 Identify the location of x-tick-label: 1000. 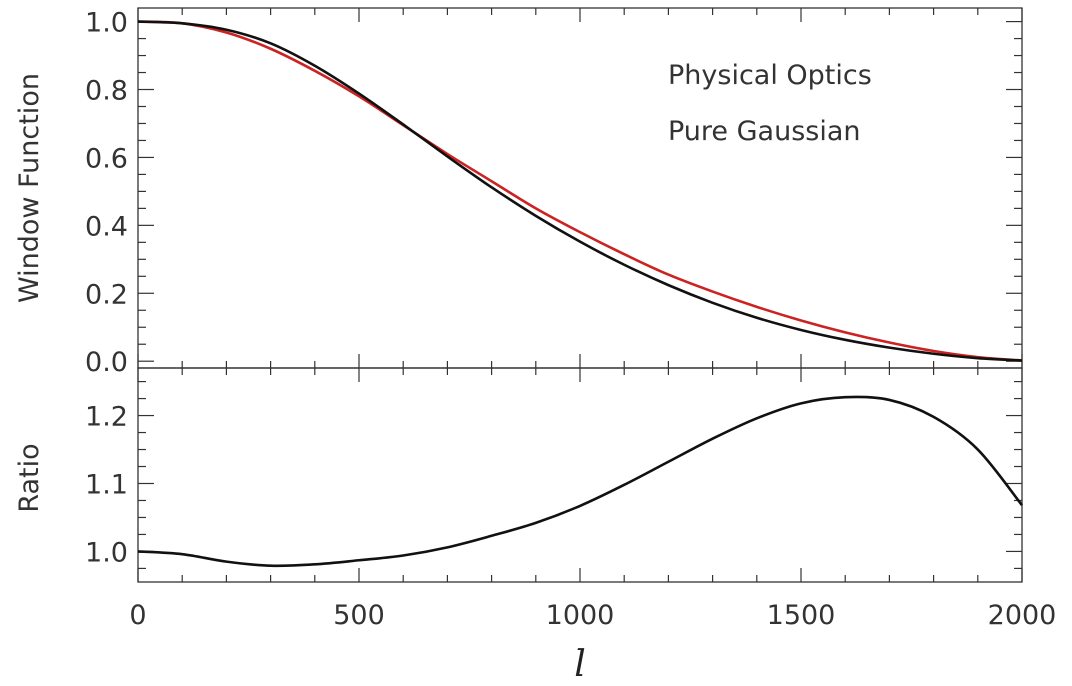
(580, 615).